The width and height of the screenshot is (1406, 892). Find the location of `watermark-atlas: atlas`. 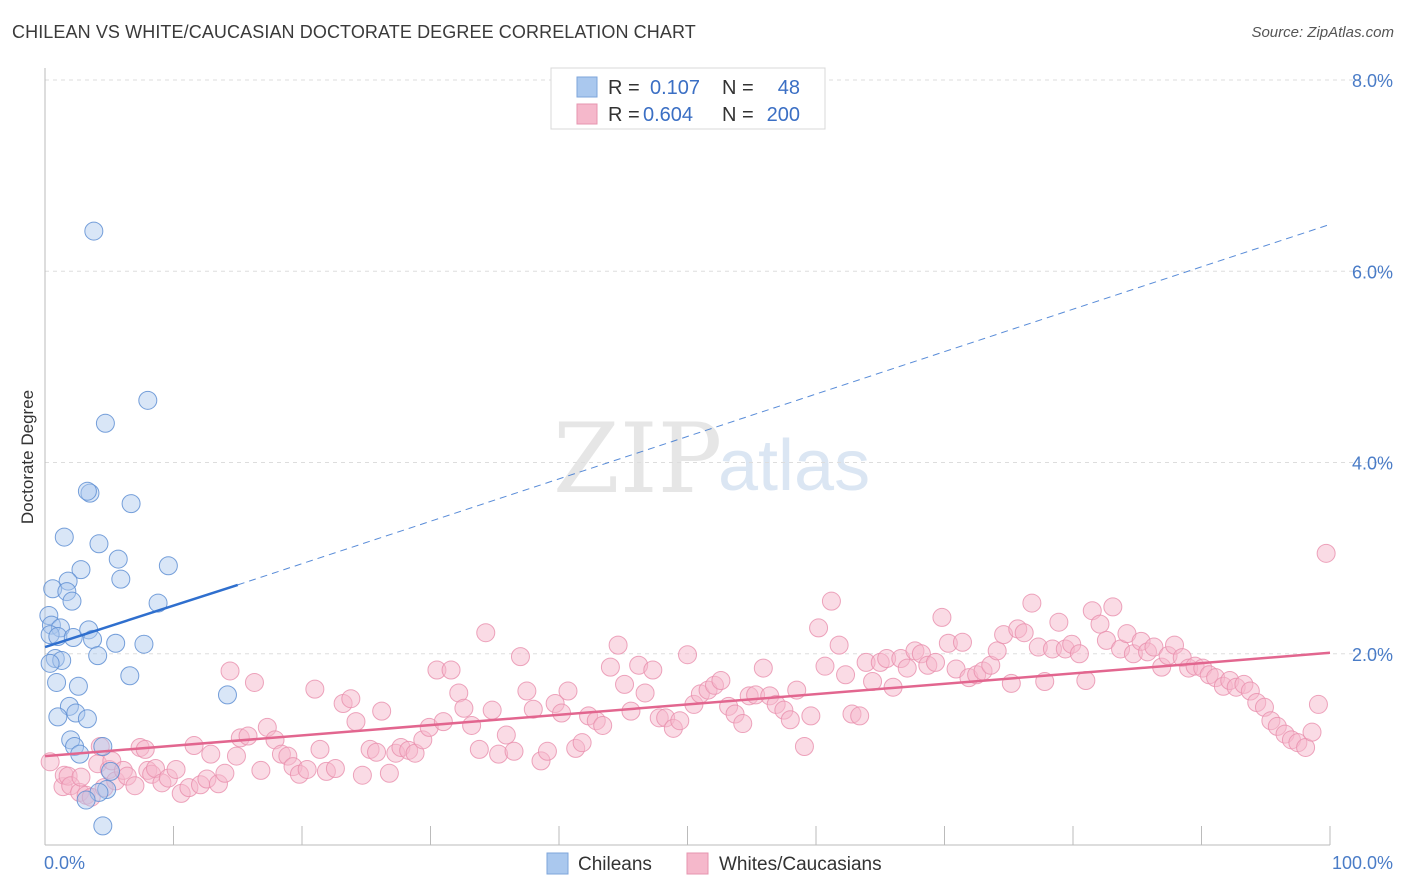

watermark-atlas: atlas is located at coordinates (794, 466).